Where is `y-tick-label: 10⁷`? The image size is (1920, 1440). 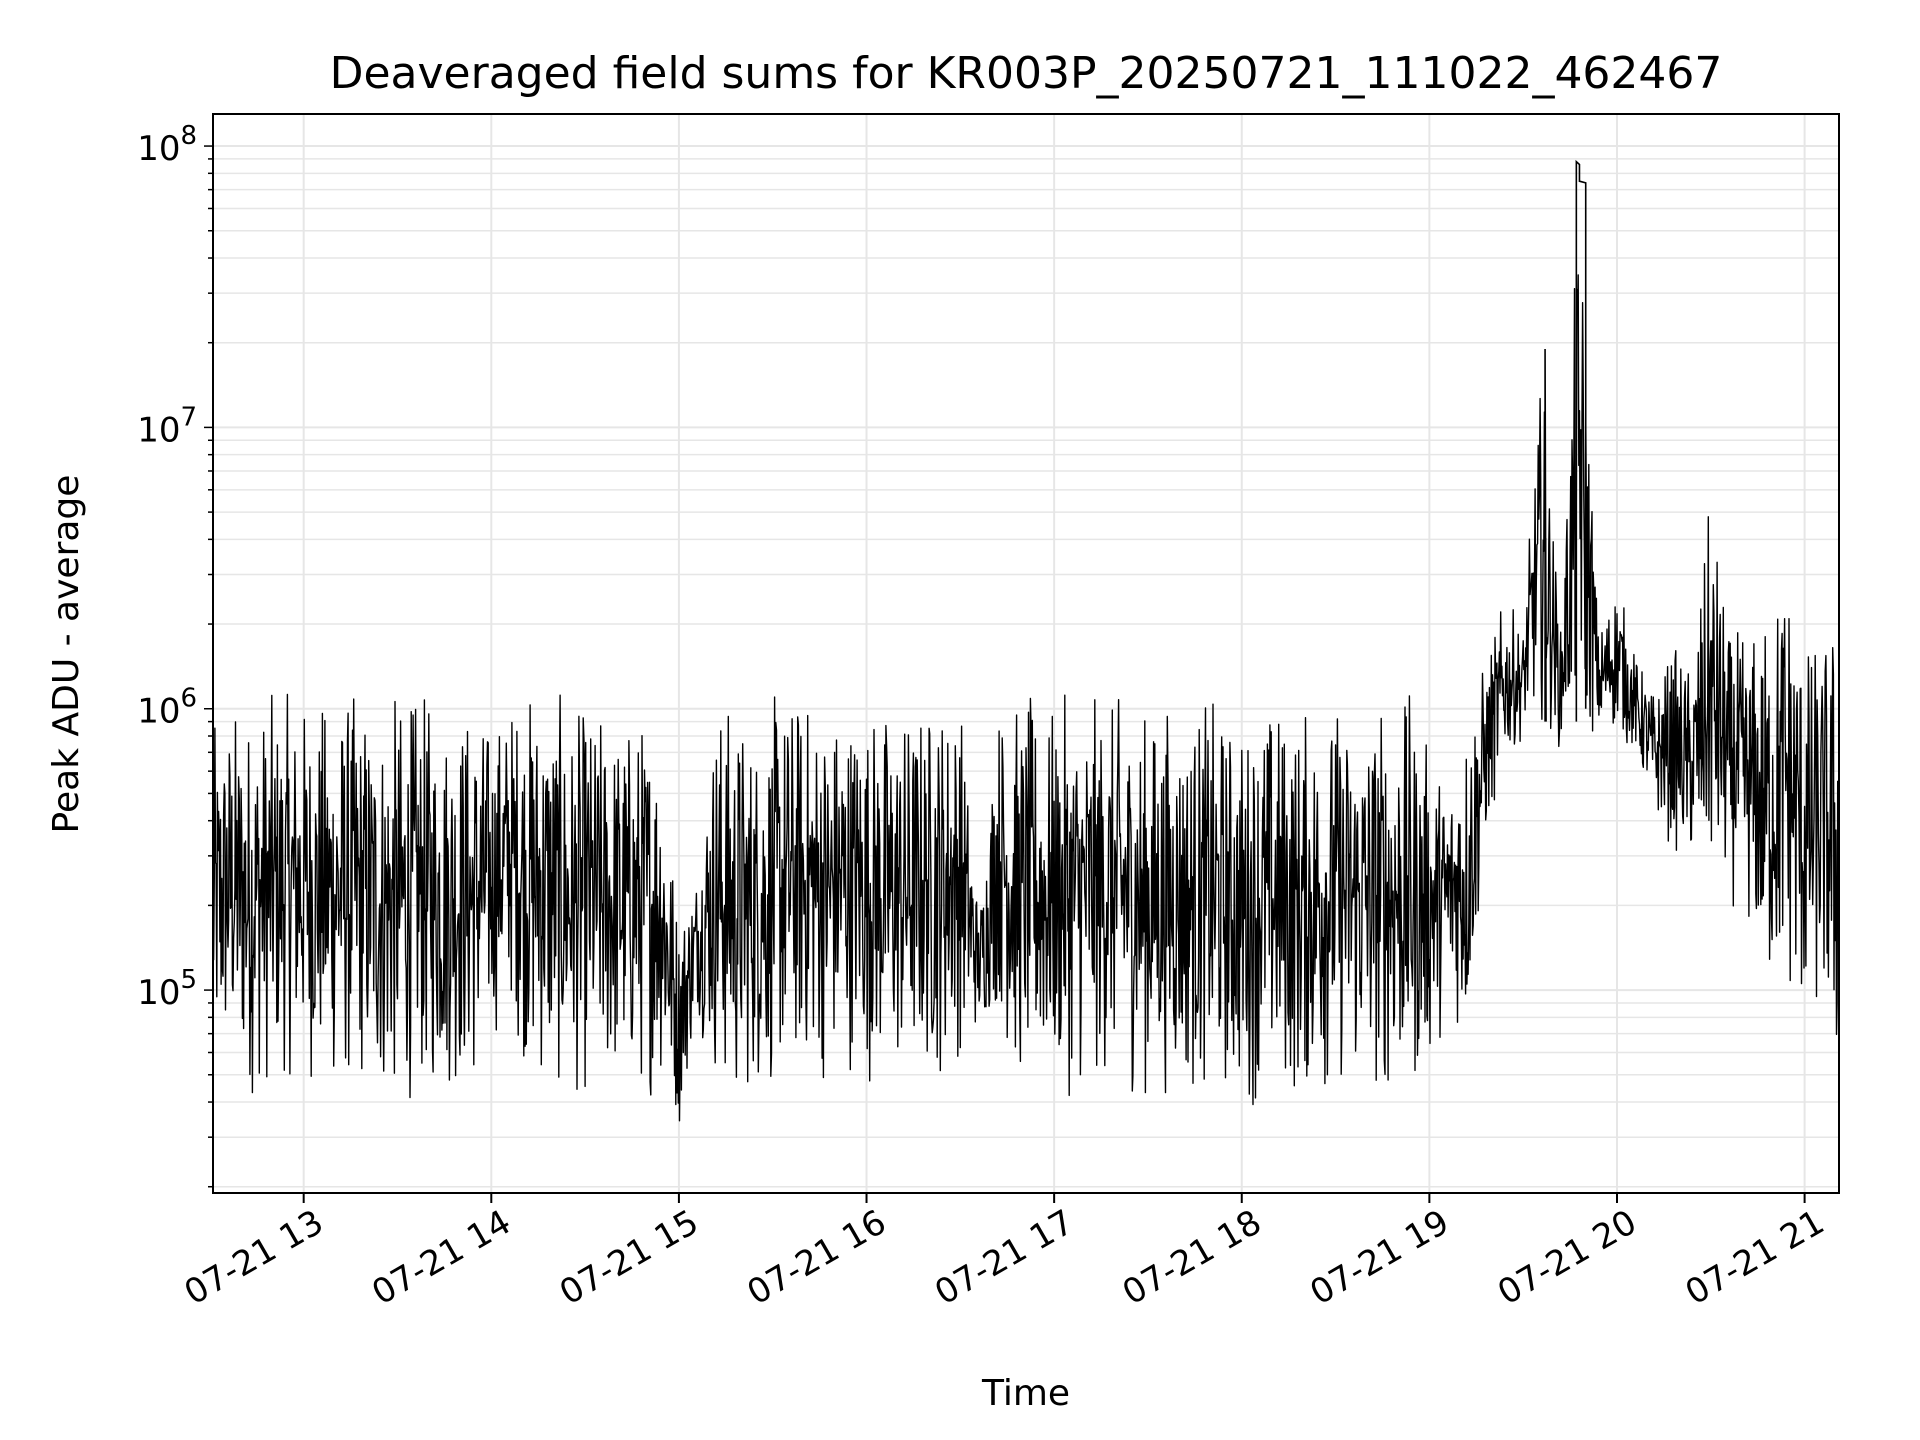 y-tick-label: 10⁷ is located at coordinates (167, 426).